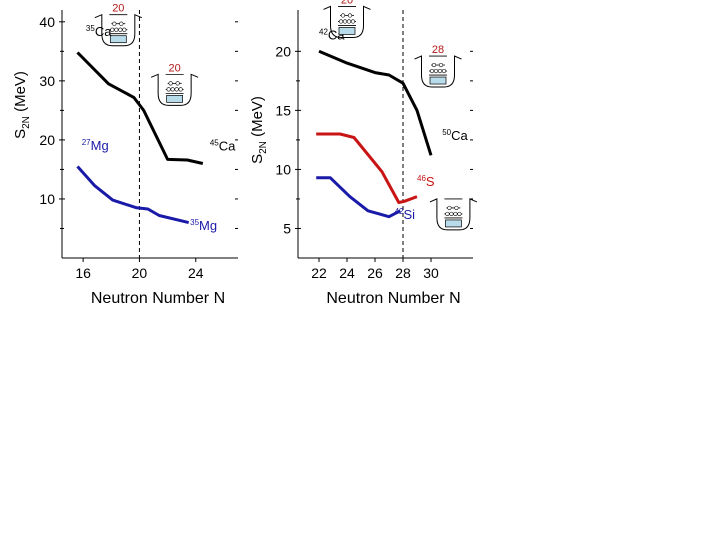 This screenshot has height=540, width=720. I want to click on isotope-label: 42Si, so click(405, 214).